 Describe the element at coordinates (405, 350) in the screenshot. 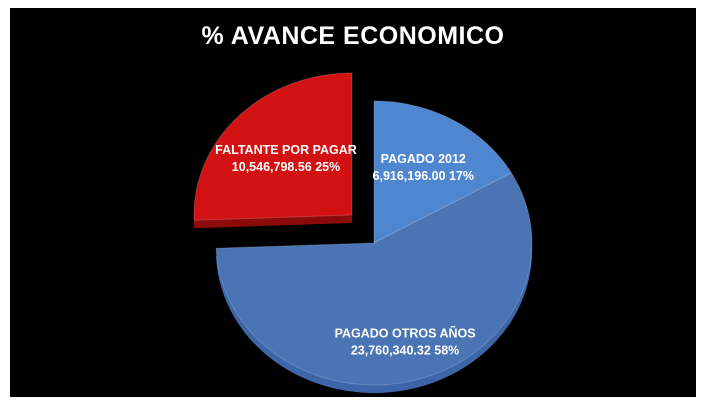

I see `slice-value-label: 23,760,340.32 58%` at that location.